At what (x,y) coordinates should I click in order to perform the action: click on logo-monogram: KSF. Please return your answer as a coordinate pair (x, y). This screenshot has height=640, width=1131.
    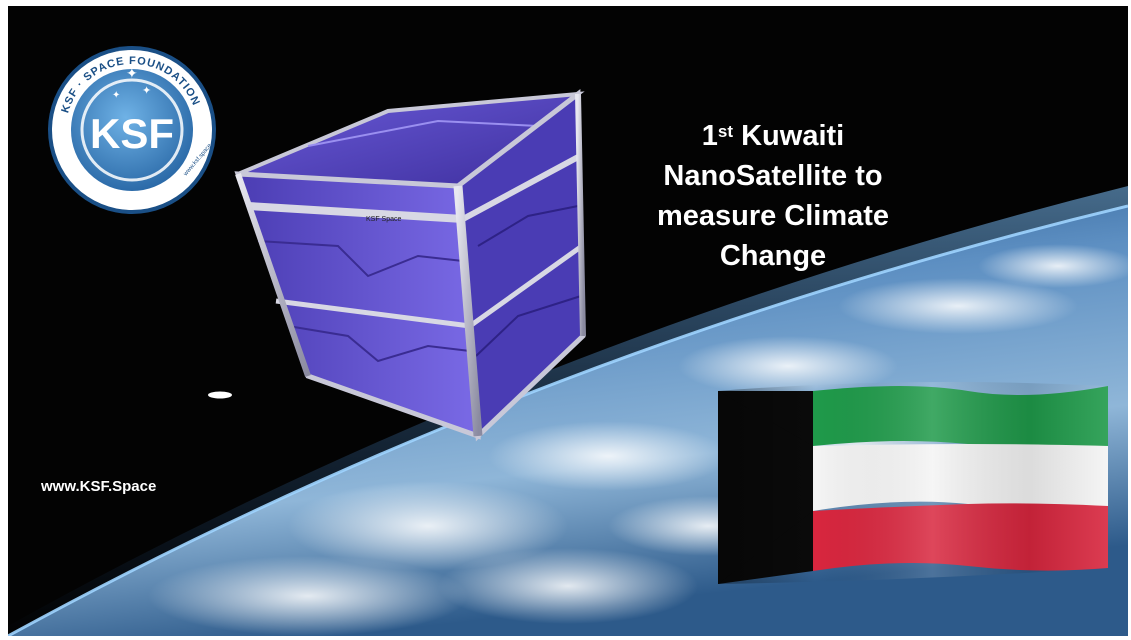
    Looking at the image, I should click on (132, 133).